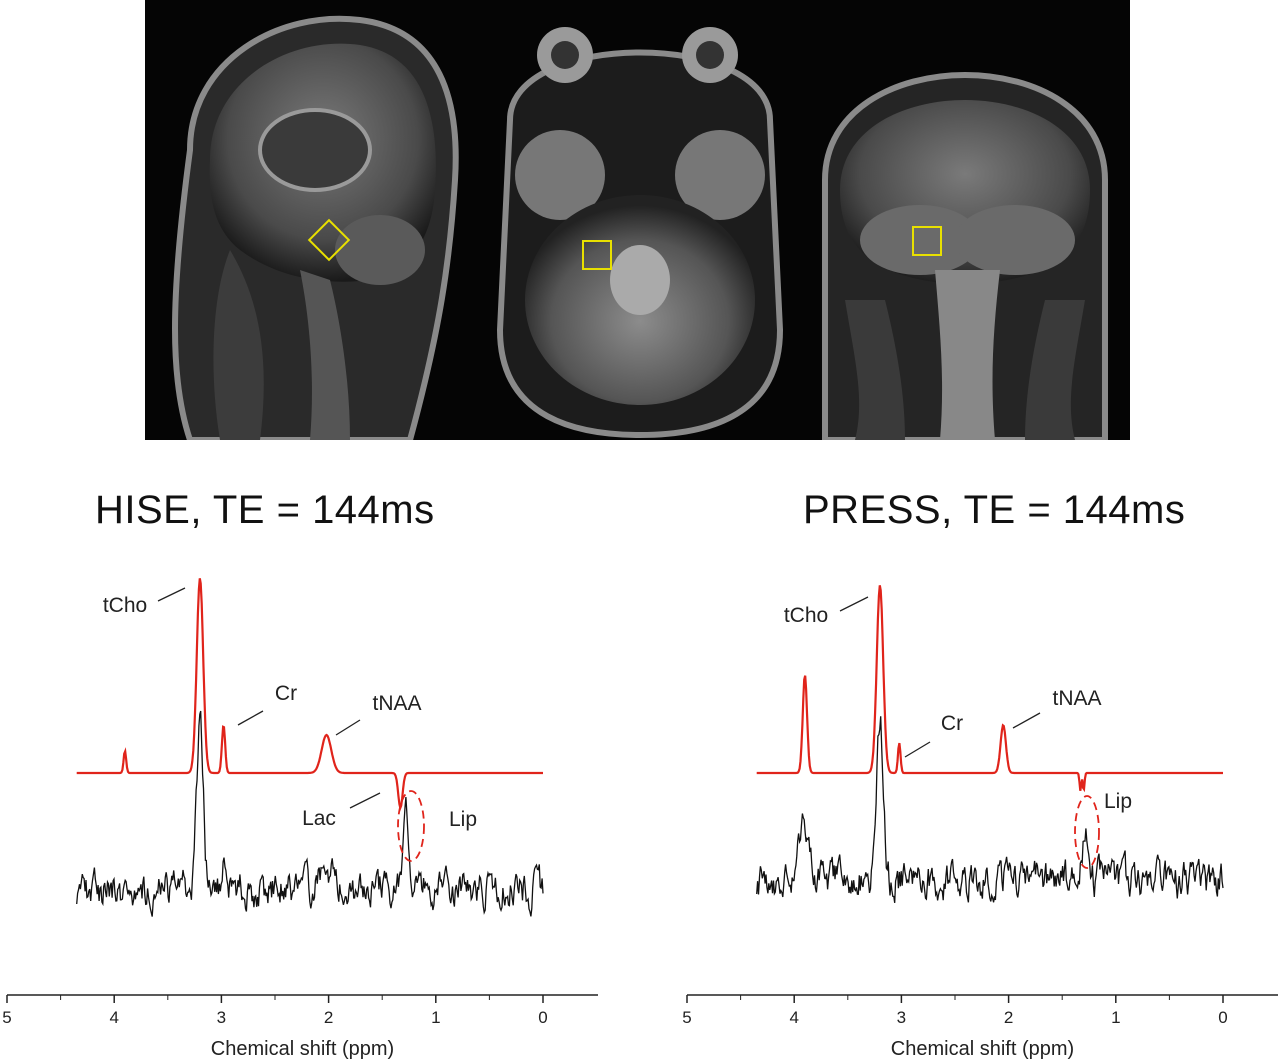 This screenshot has width=1280, height=1063. Describe the element at coordinates (319, 818) in the screenshot. I see `peak-annotation-label: Lac` at that location.